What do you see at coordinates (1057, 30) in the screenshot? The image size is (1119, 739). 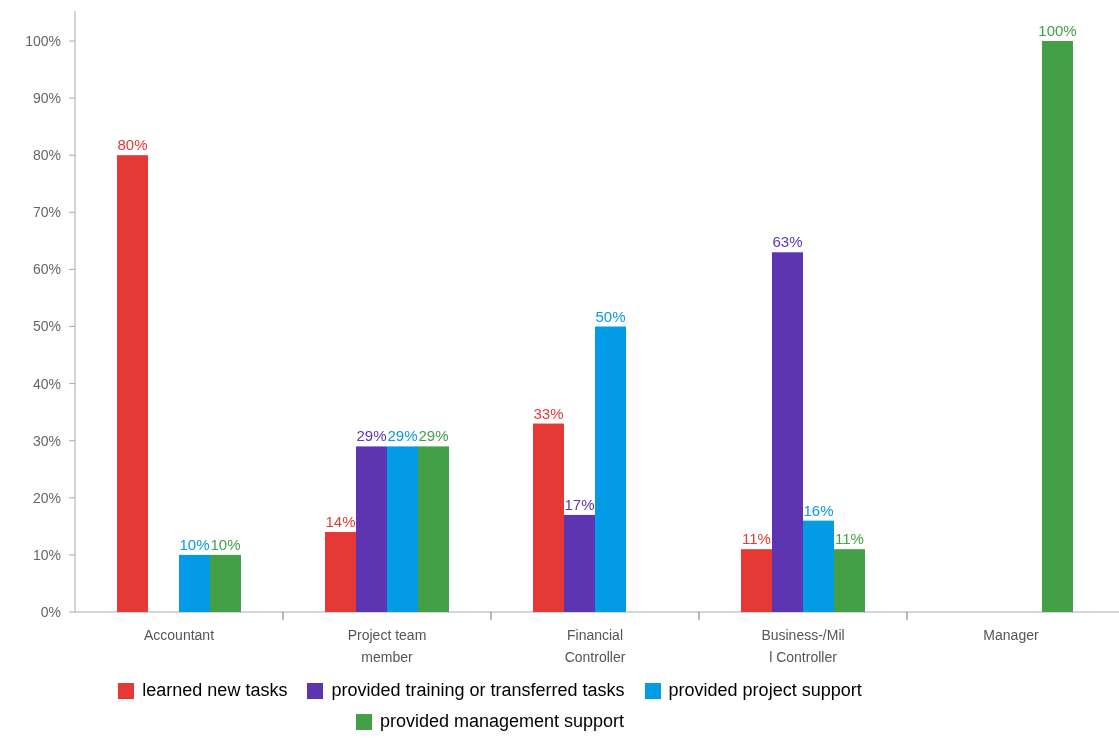 I see `data-label: 100%` at bounding box center [1057, 30].